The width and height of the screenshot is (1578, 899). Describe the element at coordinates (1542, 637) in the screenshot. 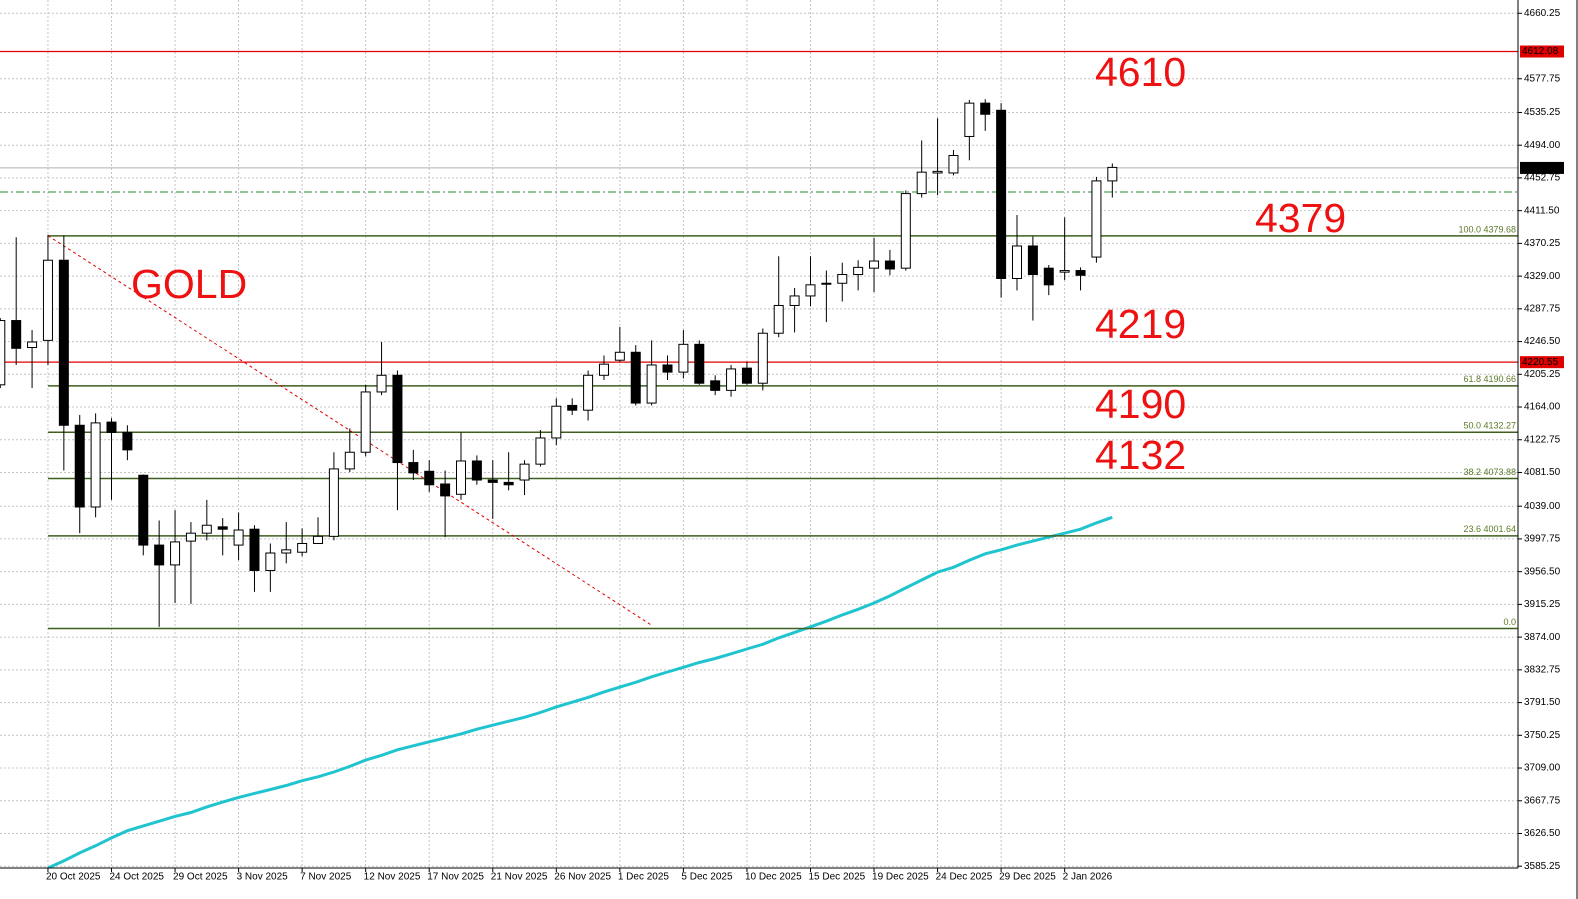

I see `y-tick-label: 3874.00` at that location.